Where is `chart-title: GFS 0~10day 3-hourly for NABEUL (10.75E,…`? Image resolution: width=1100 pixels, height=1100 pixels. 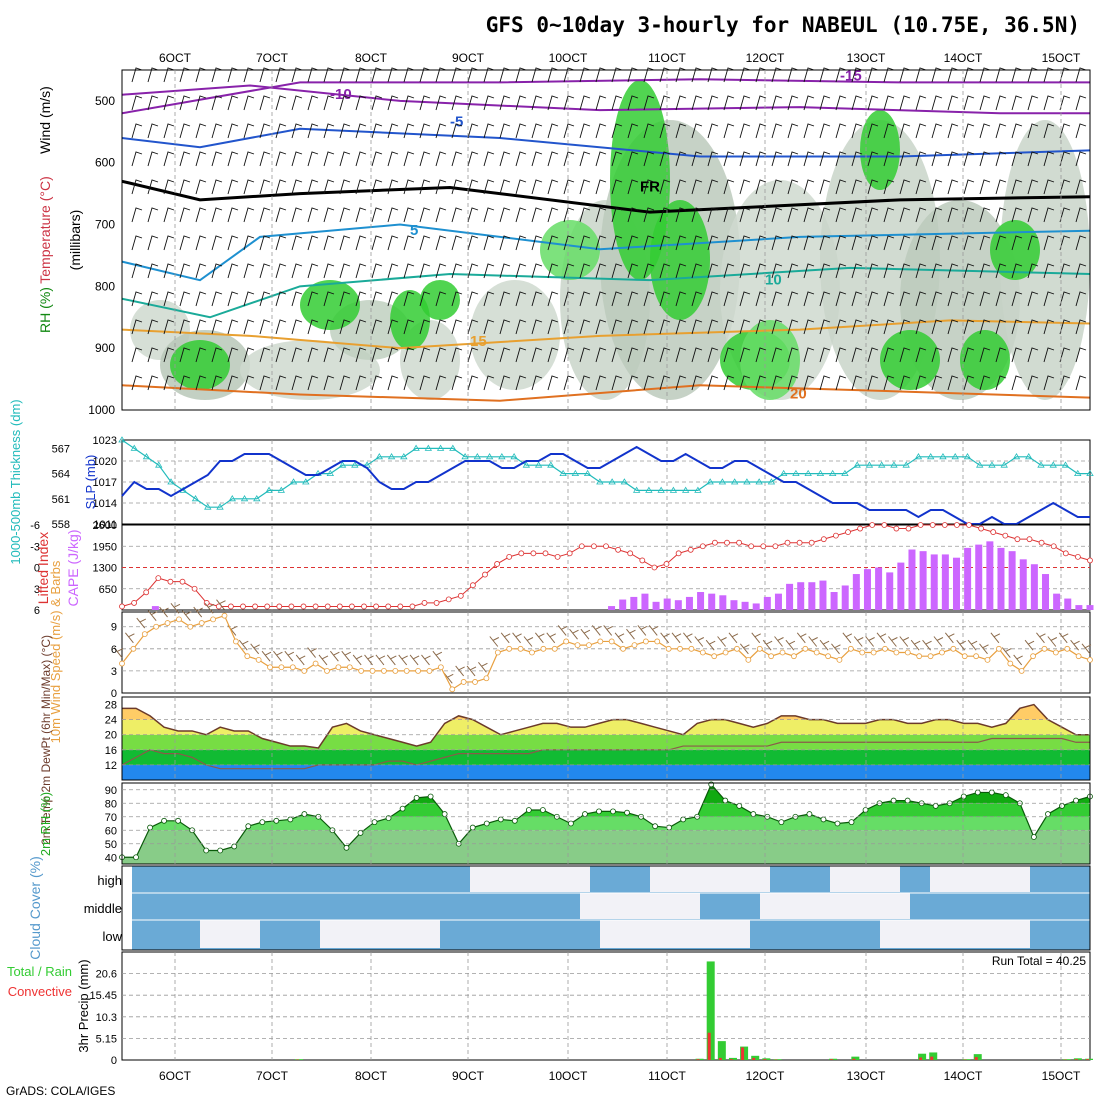 chart-title: GFS 0~10day 3-hourly for NABEUL (10.75E,… is located at coordinates (783, 25).